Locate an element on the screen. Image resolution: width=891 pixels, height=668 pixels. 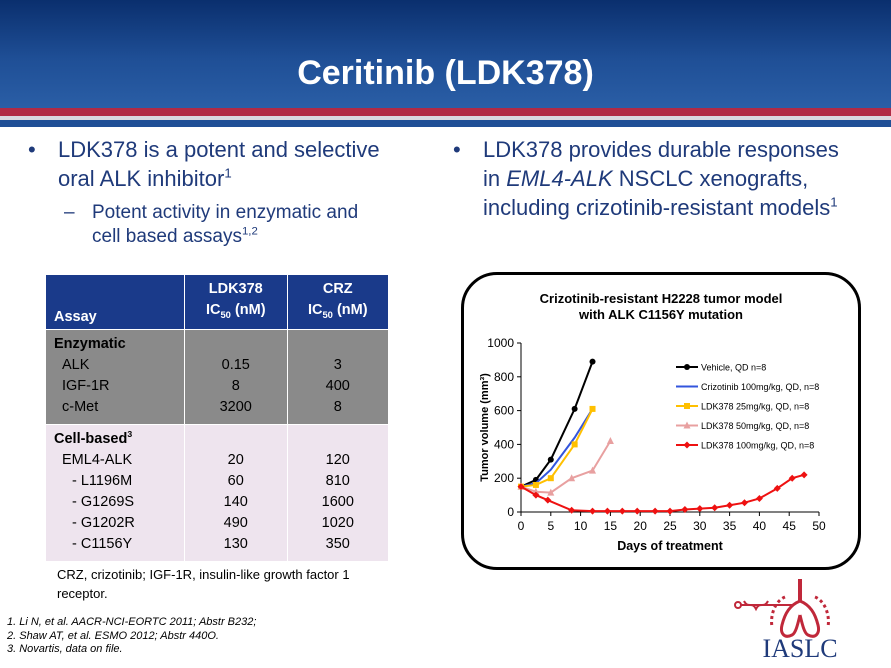
left-bullet-ref: 1 is located at coordinates (228, 173).